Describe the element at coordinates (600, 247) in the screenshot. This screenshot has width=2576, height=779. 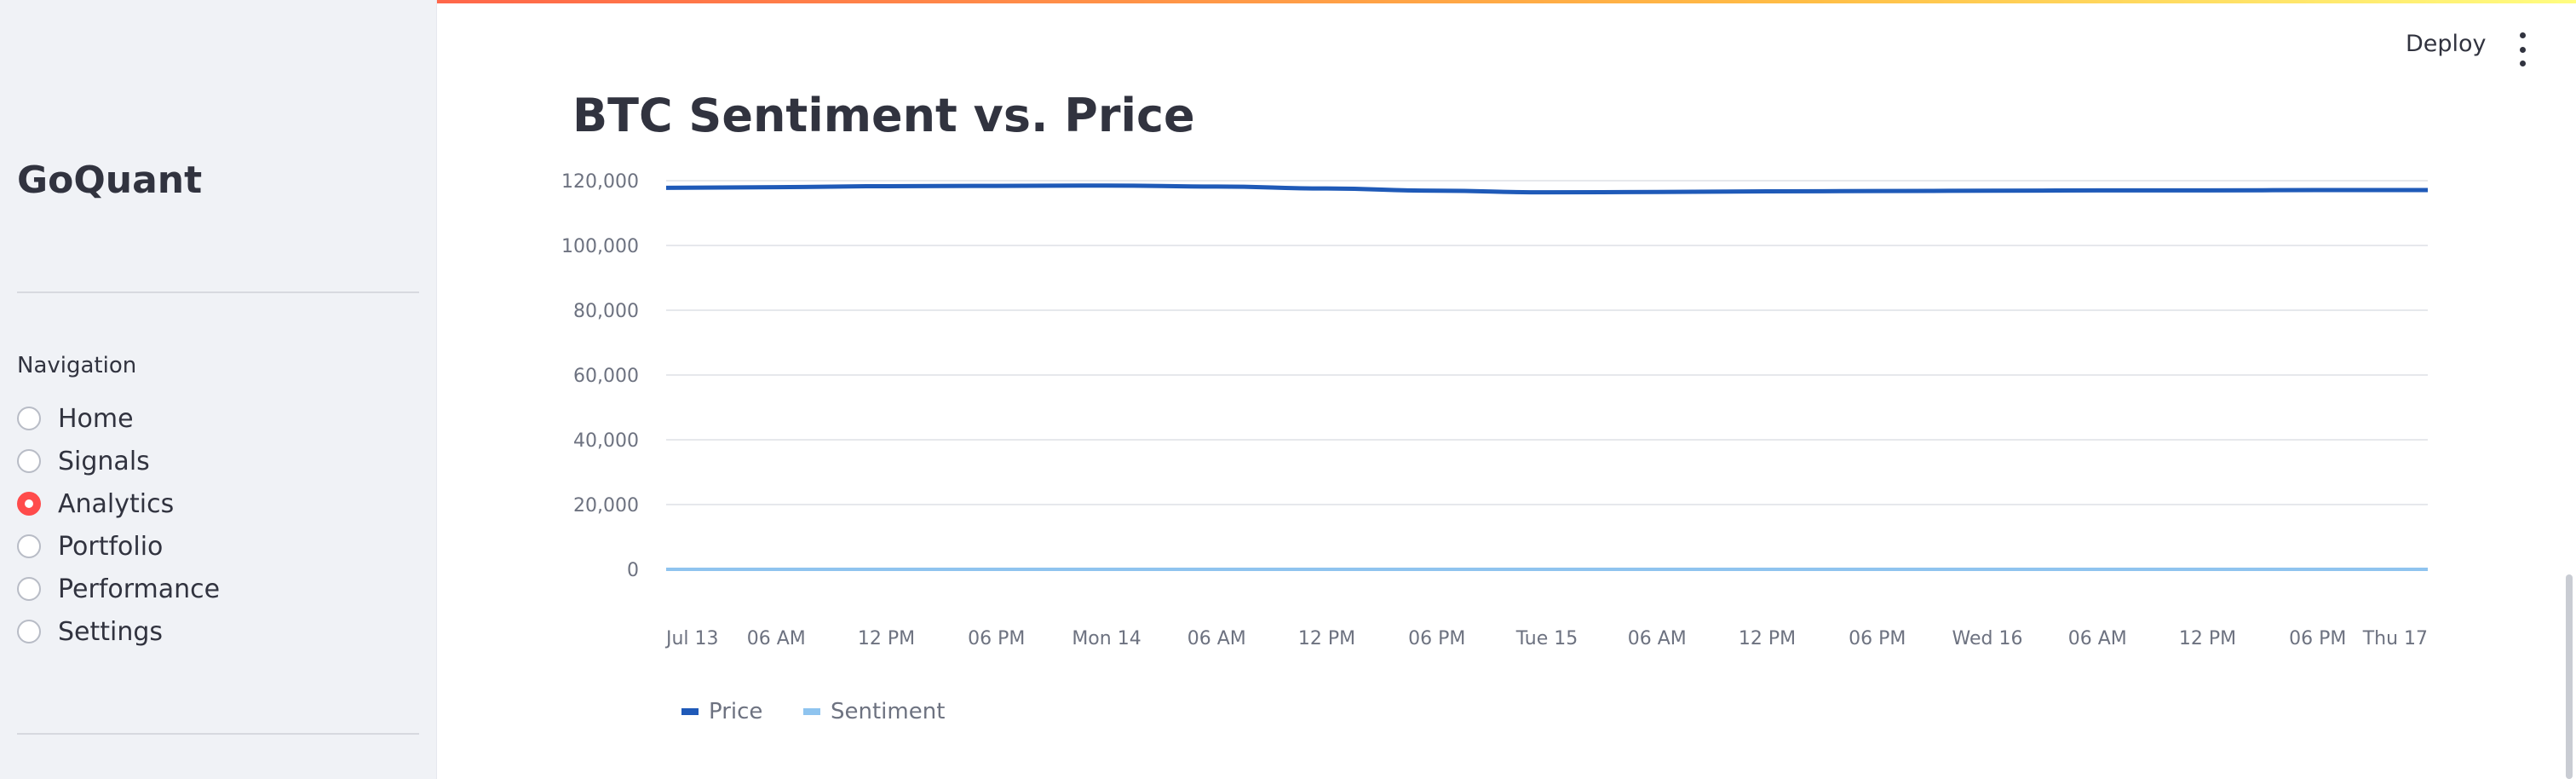
I see `y-tick-label: 100,000` at that location.